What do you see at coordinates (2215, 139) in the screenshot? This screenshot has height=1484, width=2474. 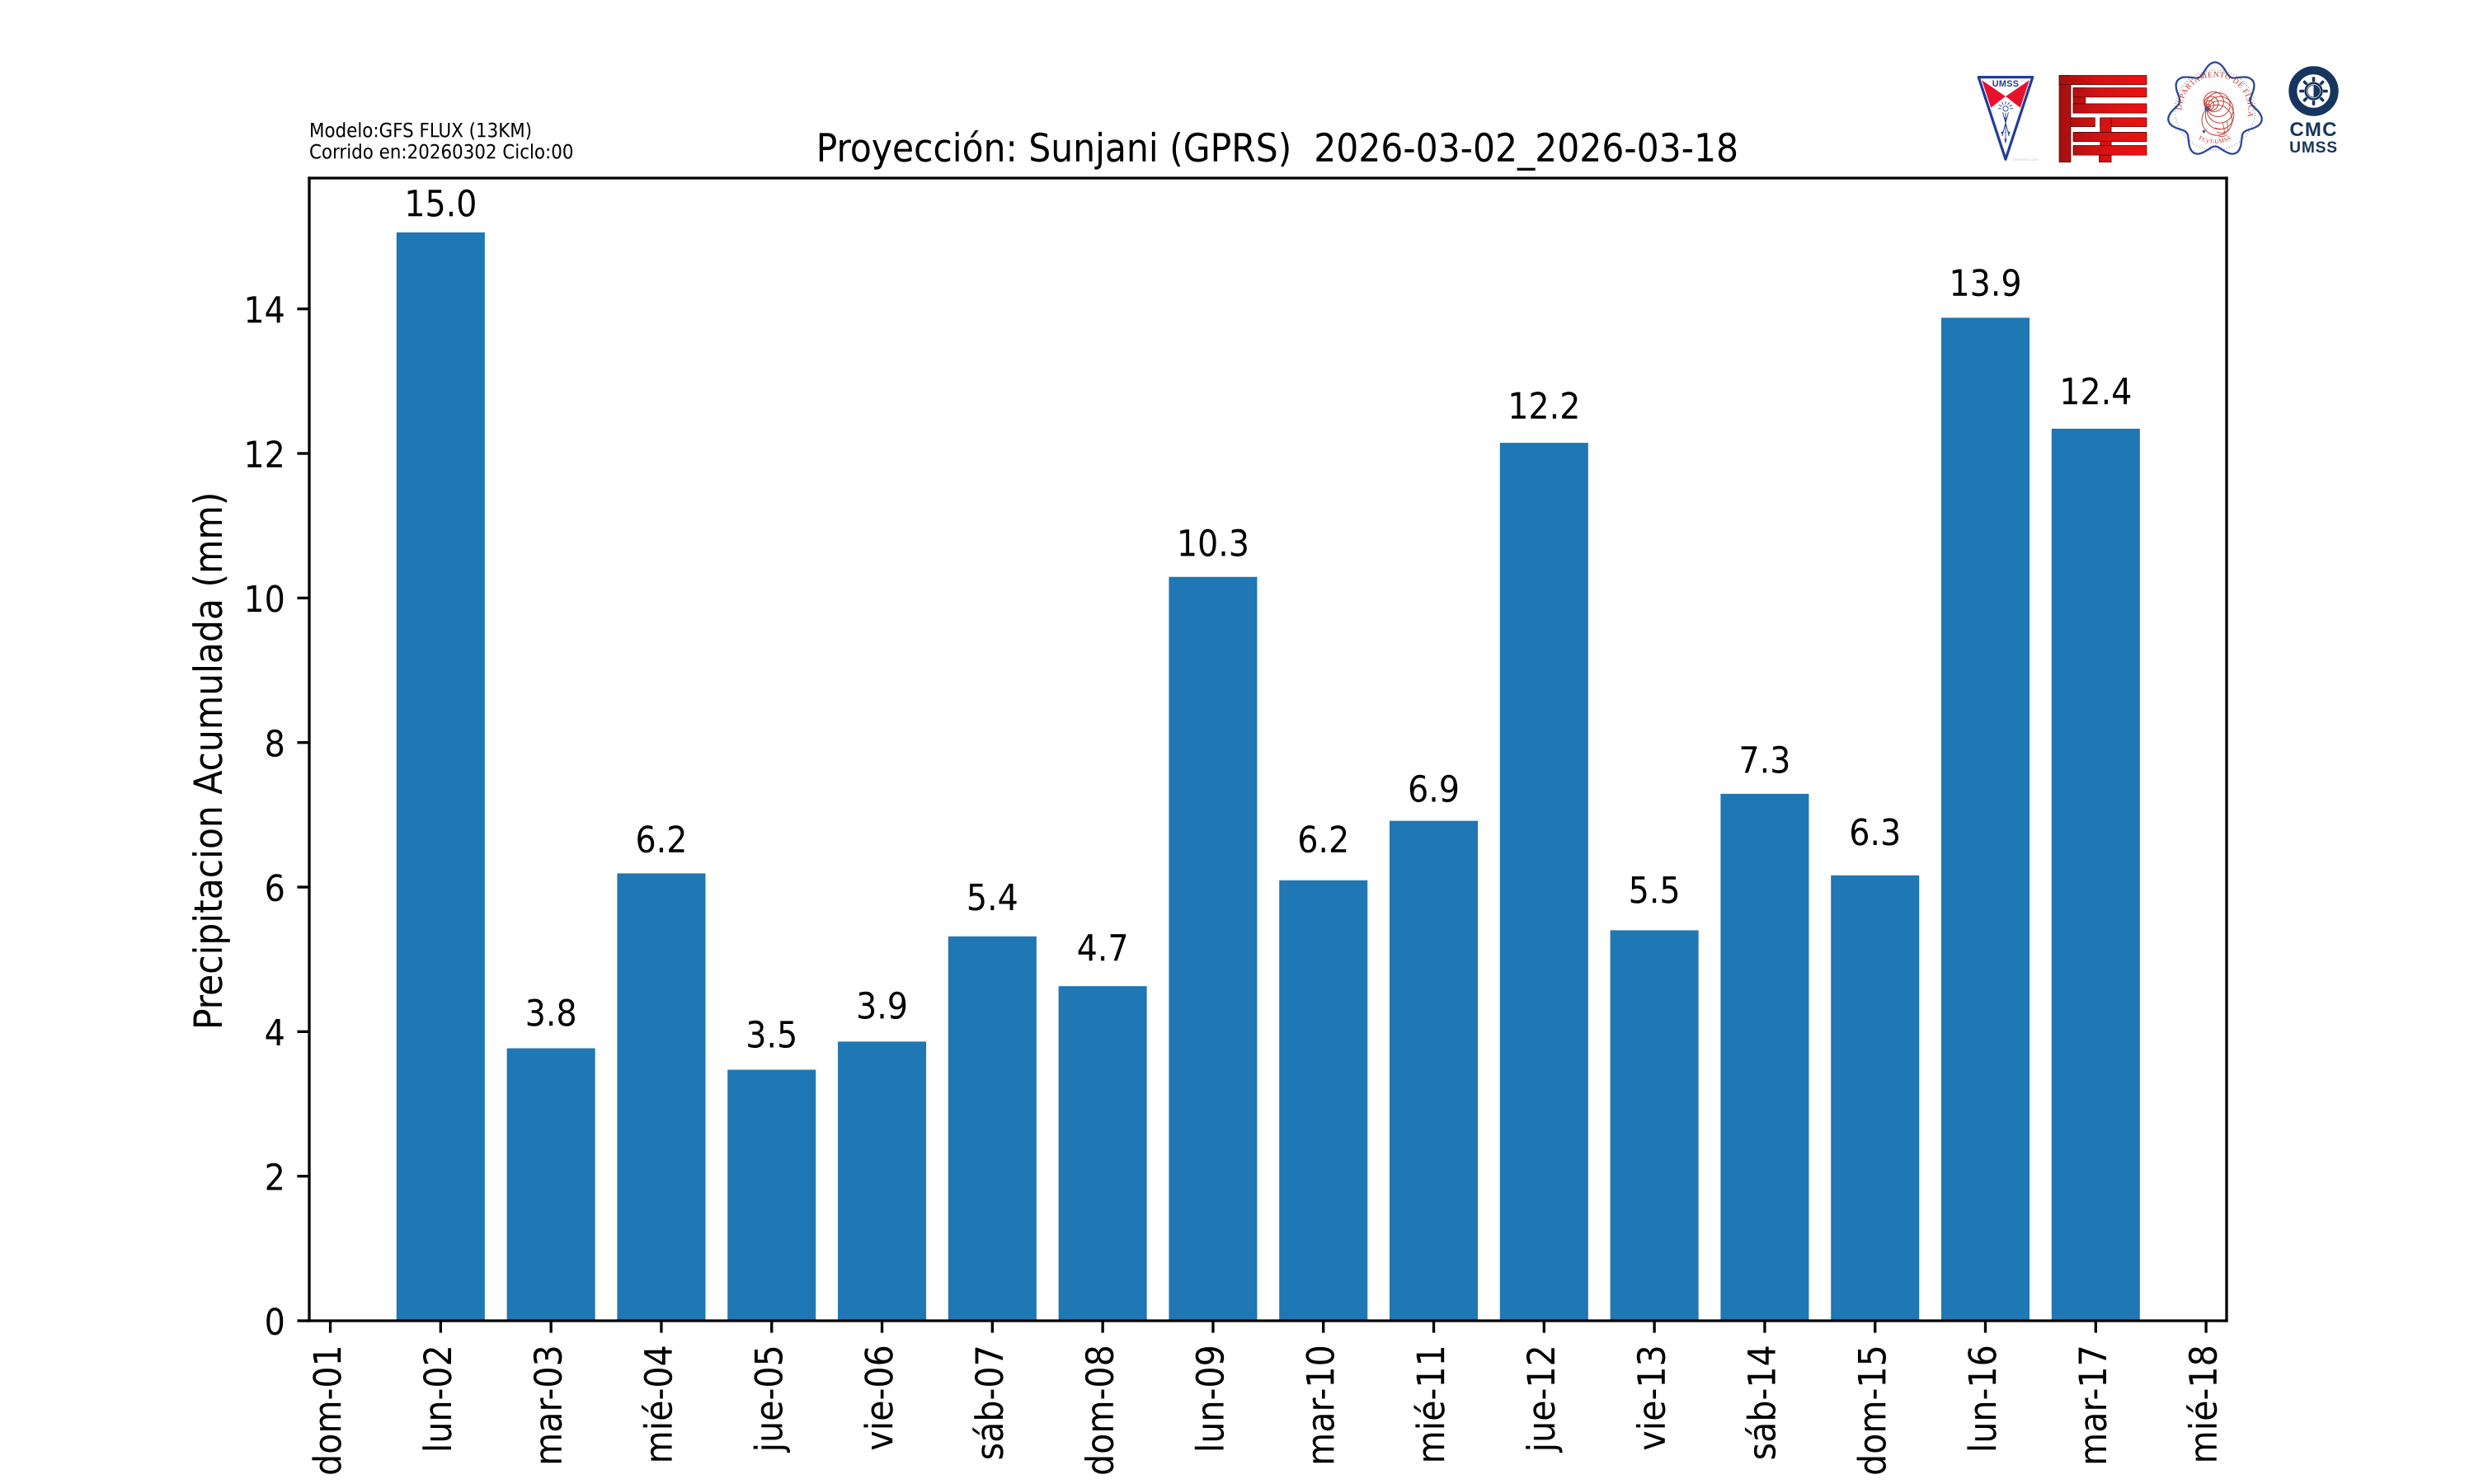 I see `svg-text: FCyT-UMSS` at bounding box center [2215, 139].